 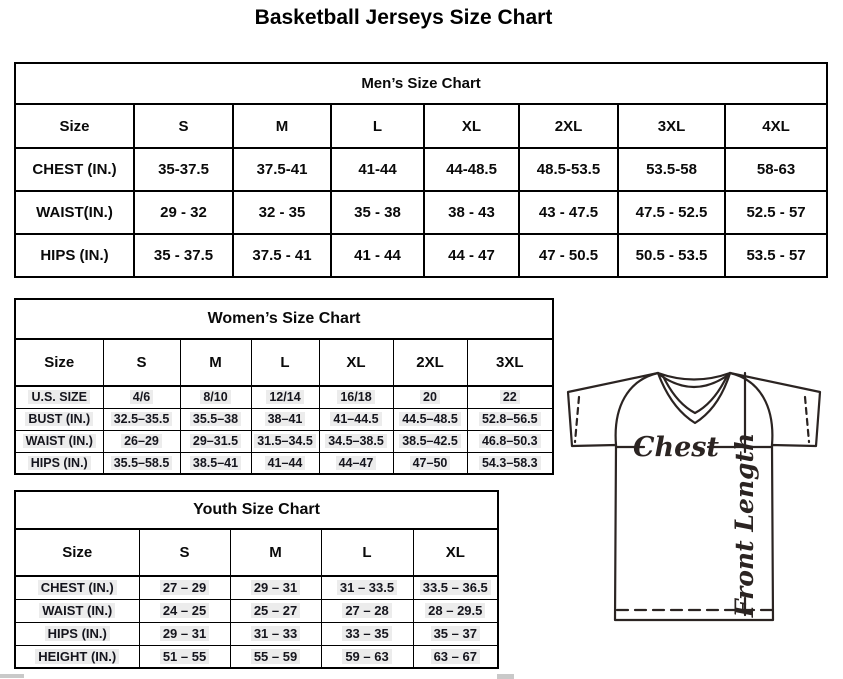 I want to click on row-label-text: HEIGHT (IN.), so click(x=77, y=656).